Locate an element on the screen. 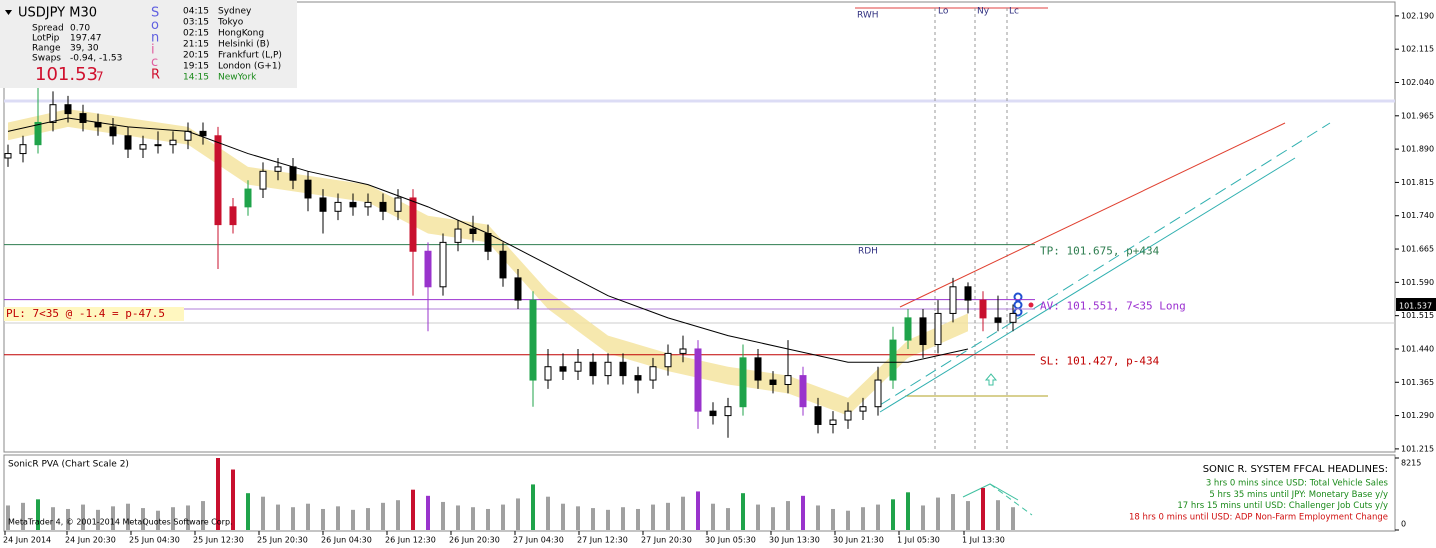 This screenshot has height=548, width=1436. info-value: 197.47 is located at coordinates (86, 39).